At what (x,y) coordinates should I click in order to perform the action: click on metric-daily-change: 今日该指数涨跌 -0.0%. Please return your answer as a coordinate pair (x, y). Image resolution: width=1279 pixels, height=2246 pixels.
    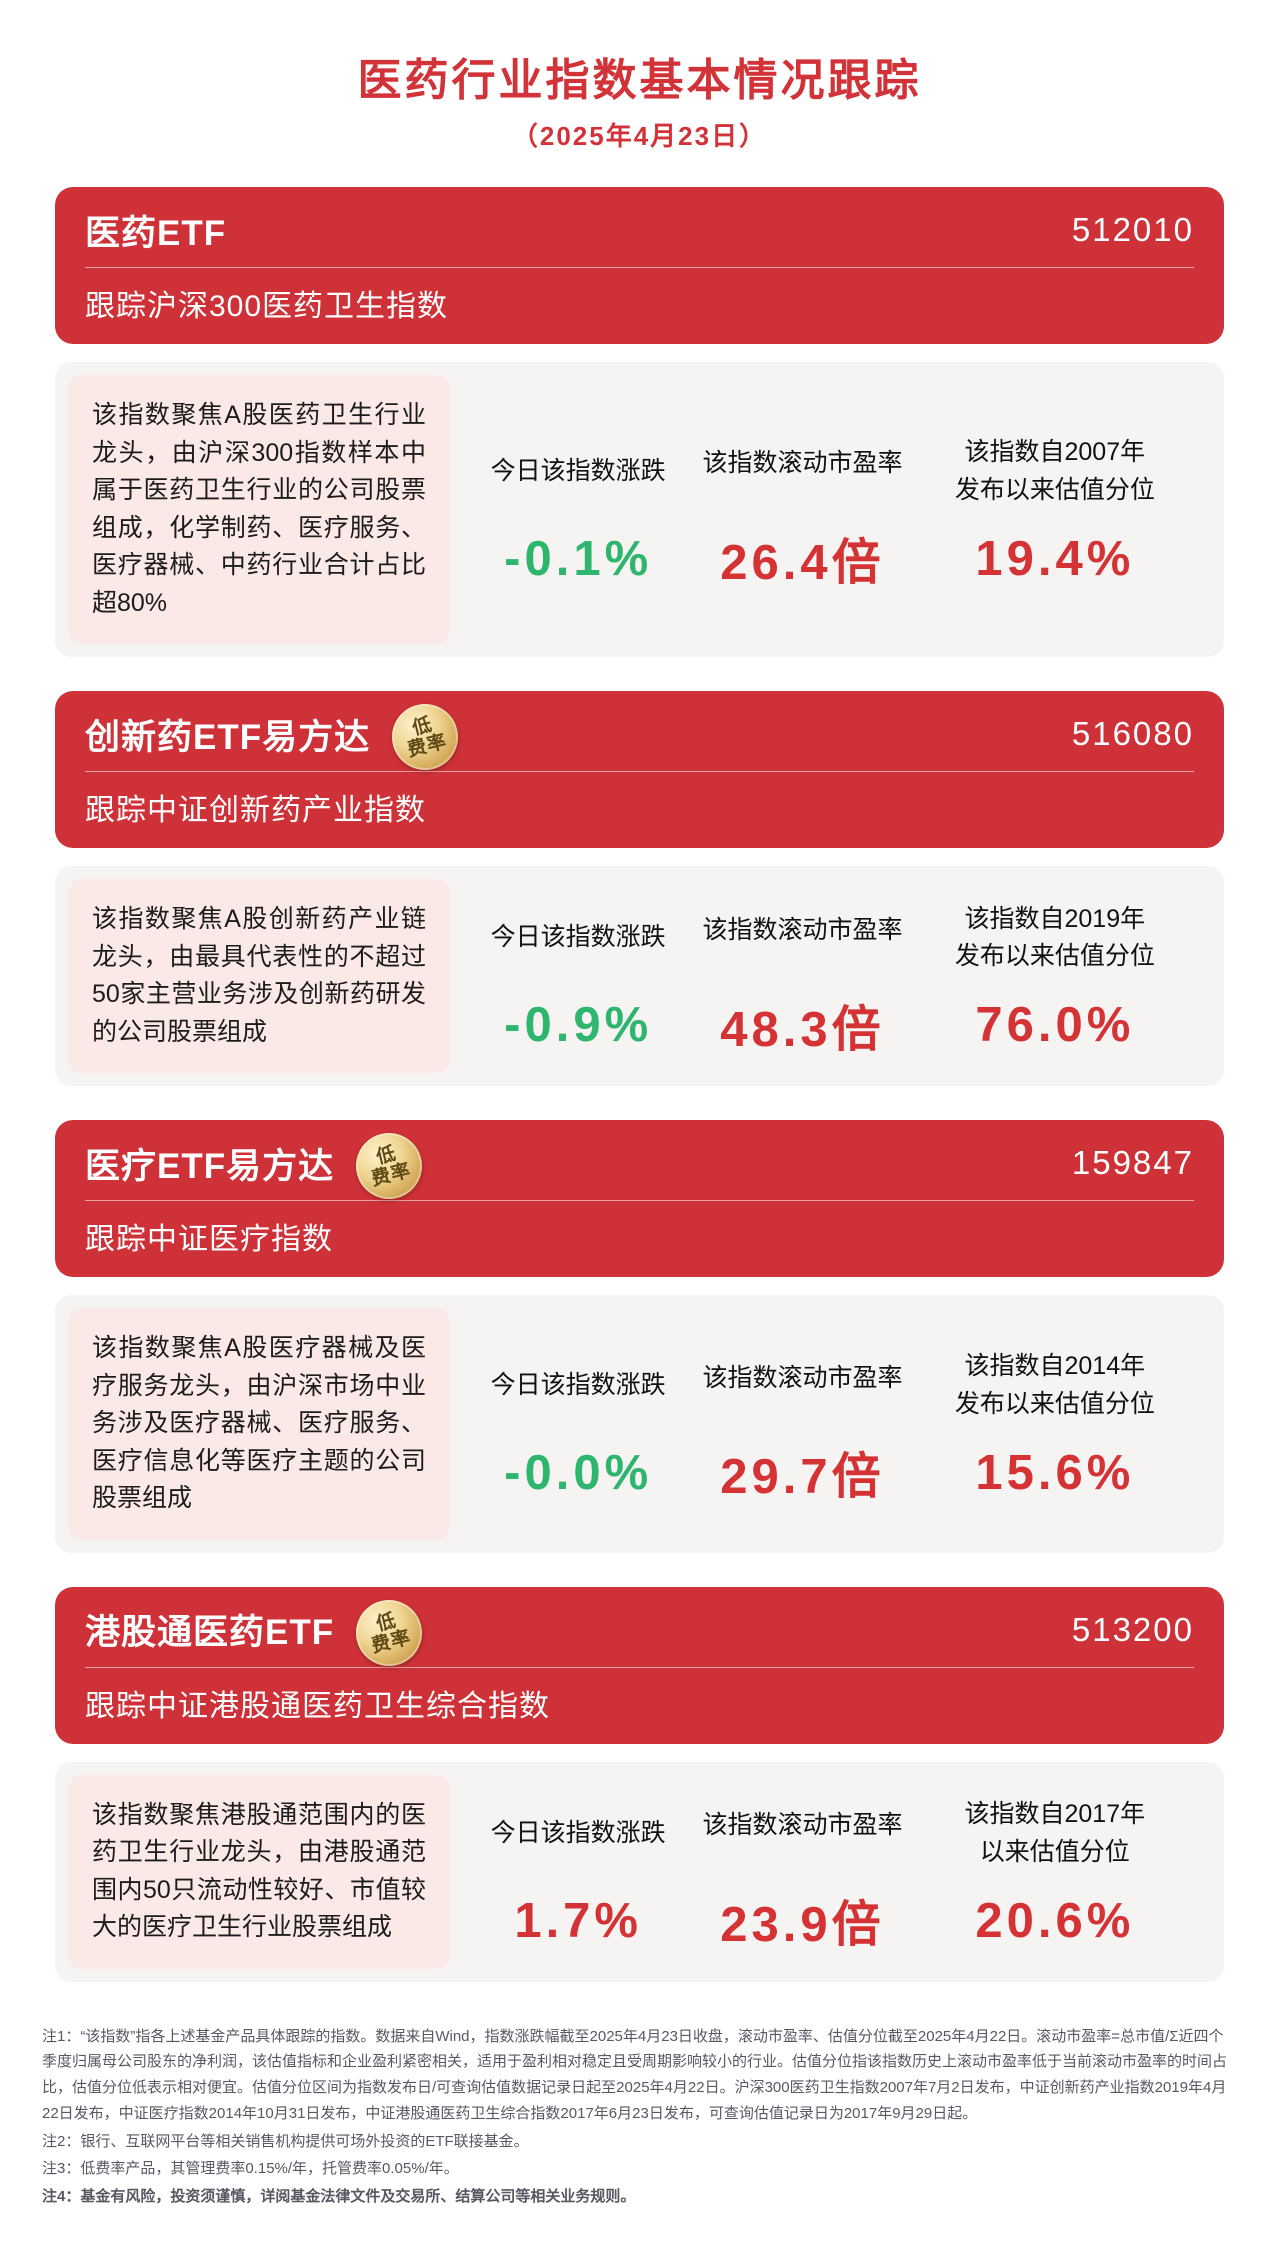
    Looking at the image, I should click on (578, 1424).